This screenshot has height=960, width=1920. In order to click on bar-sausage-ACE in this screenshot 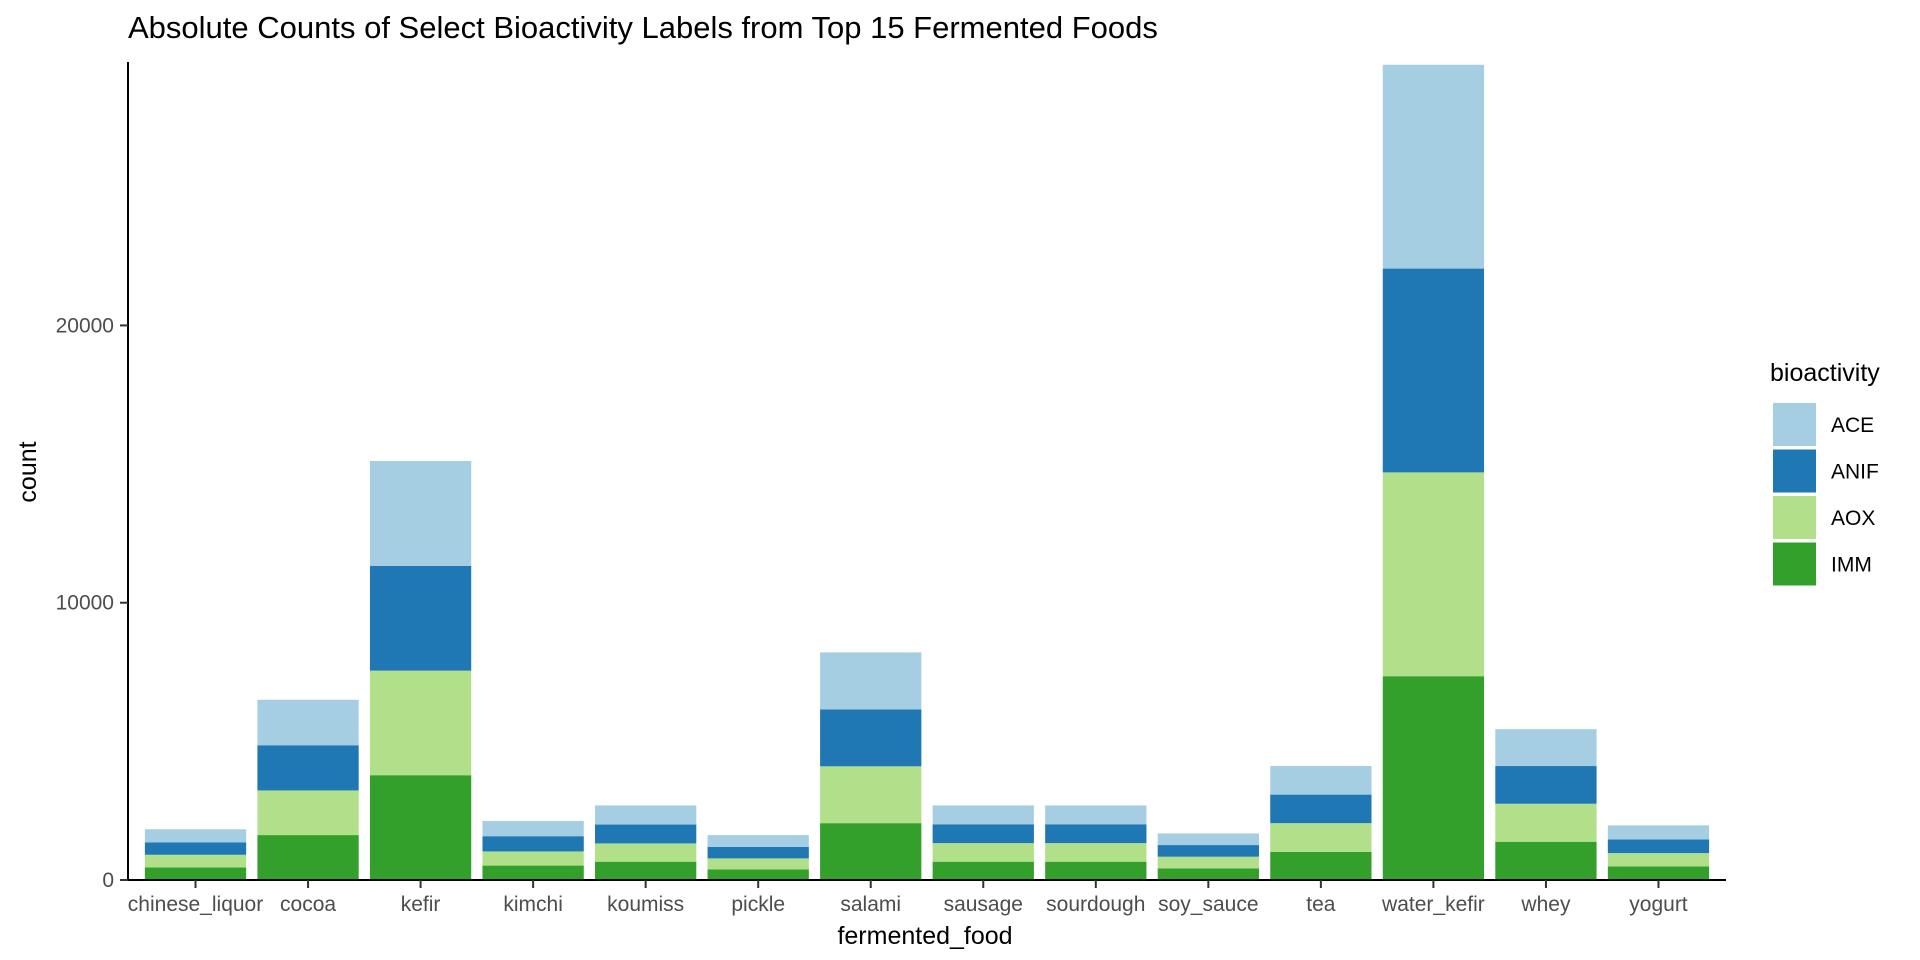, I will do `click(983, 815)`.